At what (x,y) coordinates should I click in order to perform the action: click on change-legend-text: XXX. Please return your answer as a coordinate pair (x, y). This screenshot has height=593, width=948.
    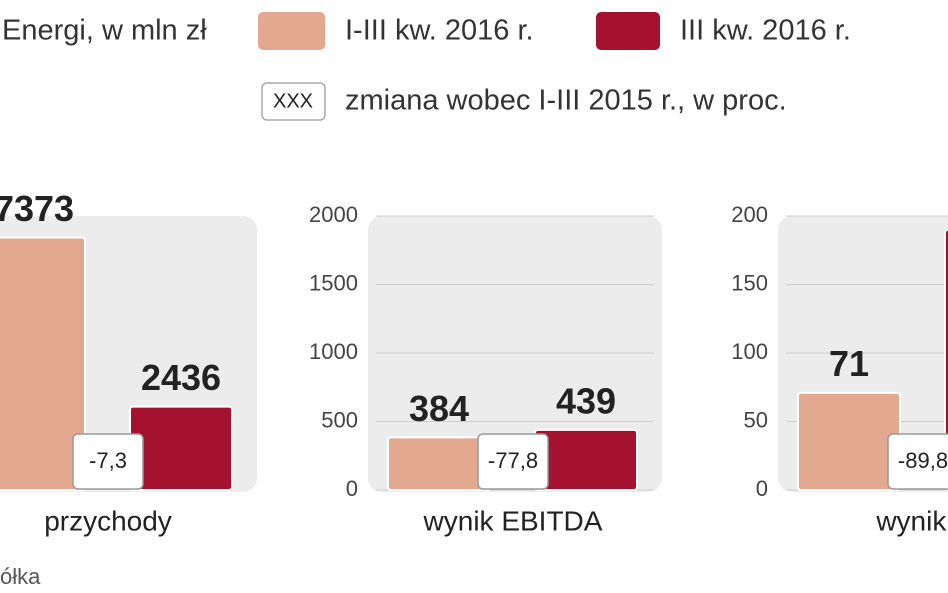
    Looking at the image, I should click on (293, 101).